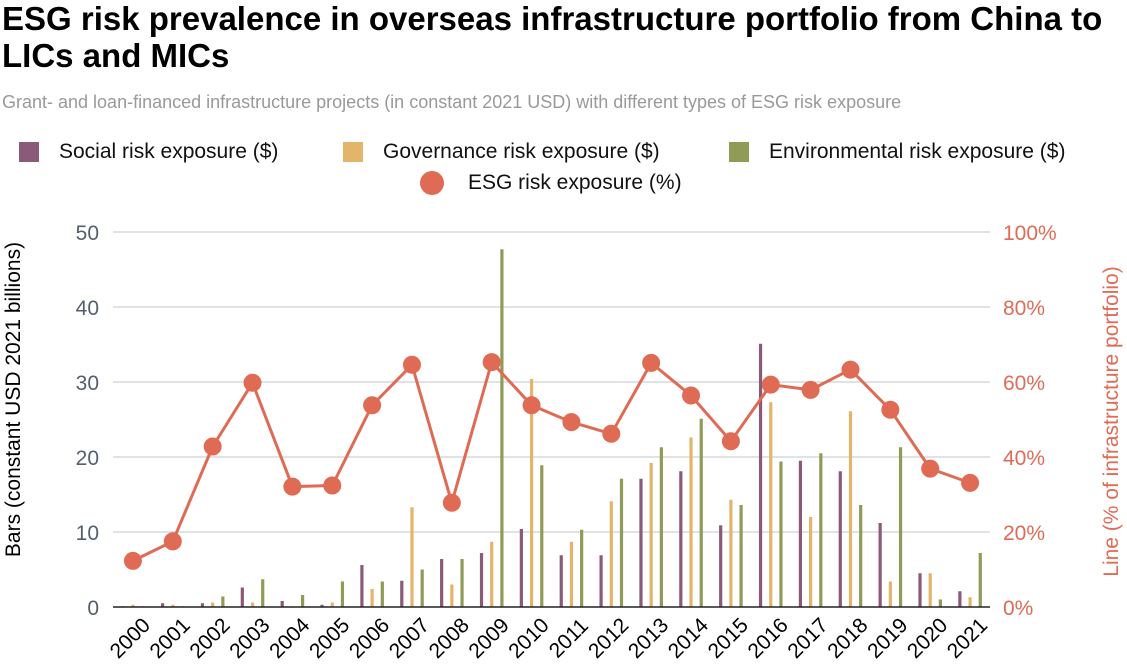  I want to click on legend-label-environmental: Environmental risk exposure ($), so click(917, 151).